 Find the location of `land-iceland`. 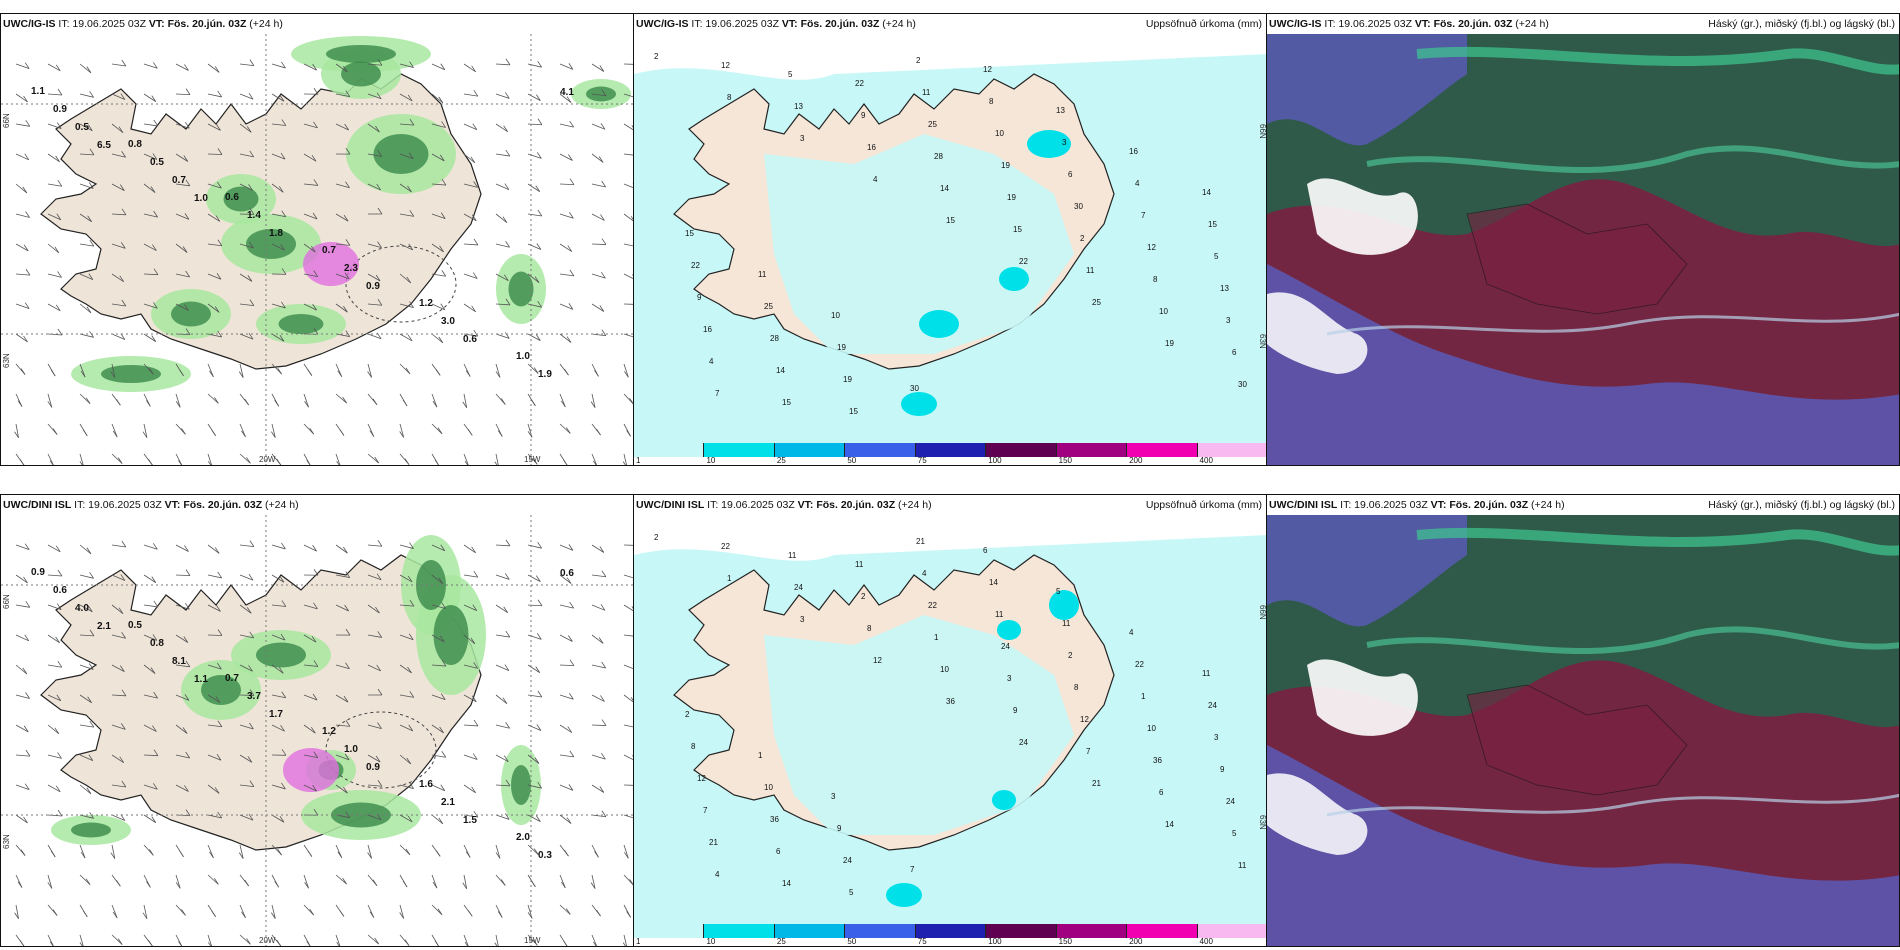

land-iceland is located at coordinates (1577, 259).